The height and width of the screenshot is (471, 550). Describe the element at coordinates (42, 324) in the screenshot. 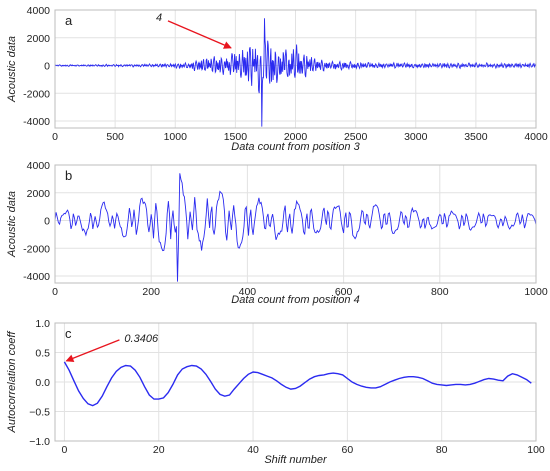

I see `y-tick-label: 1.0` at that location.